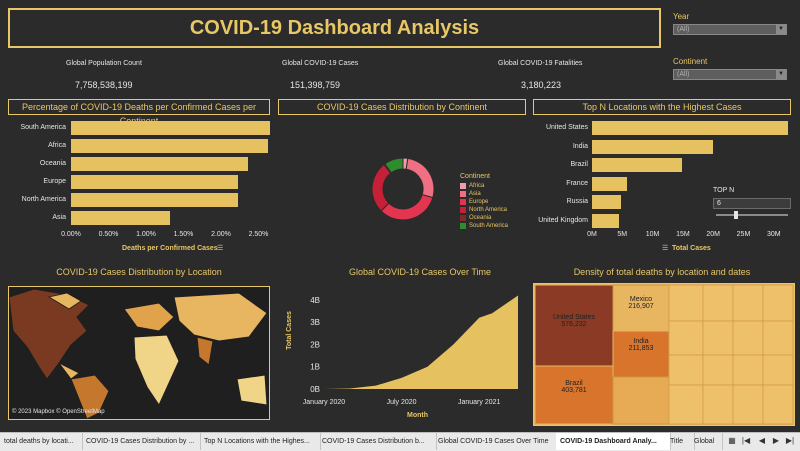 This screenshot has height=451, width=800. Describe the element at coordinates (58, 412) in the screenshot. I see `map-credit: © 2023 Mapbox © OpenStreetMap` at that location.